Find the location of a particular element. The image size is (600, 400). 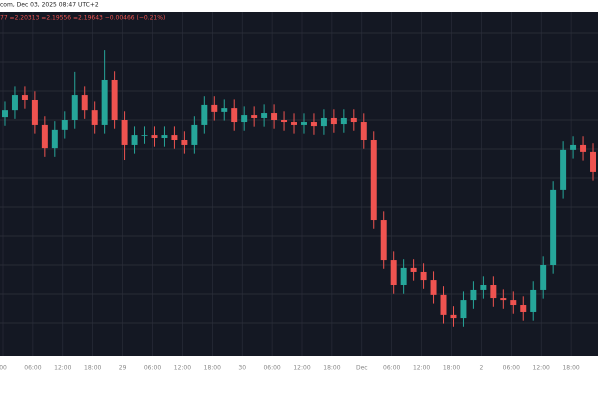

x-tick-label: Dec is located at coordinates (362, 368).